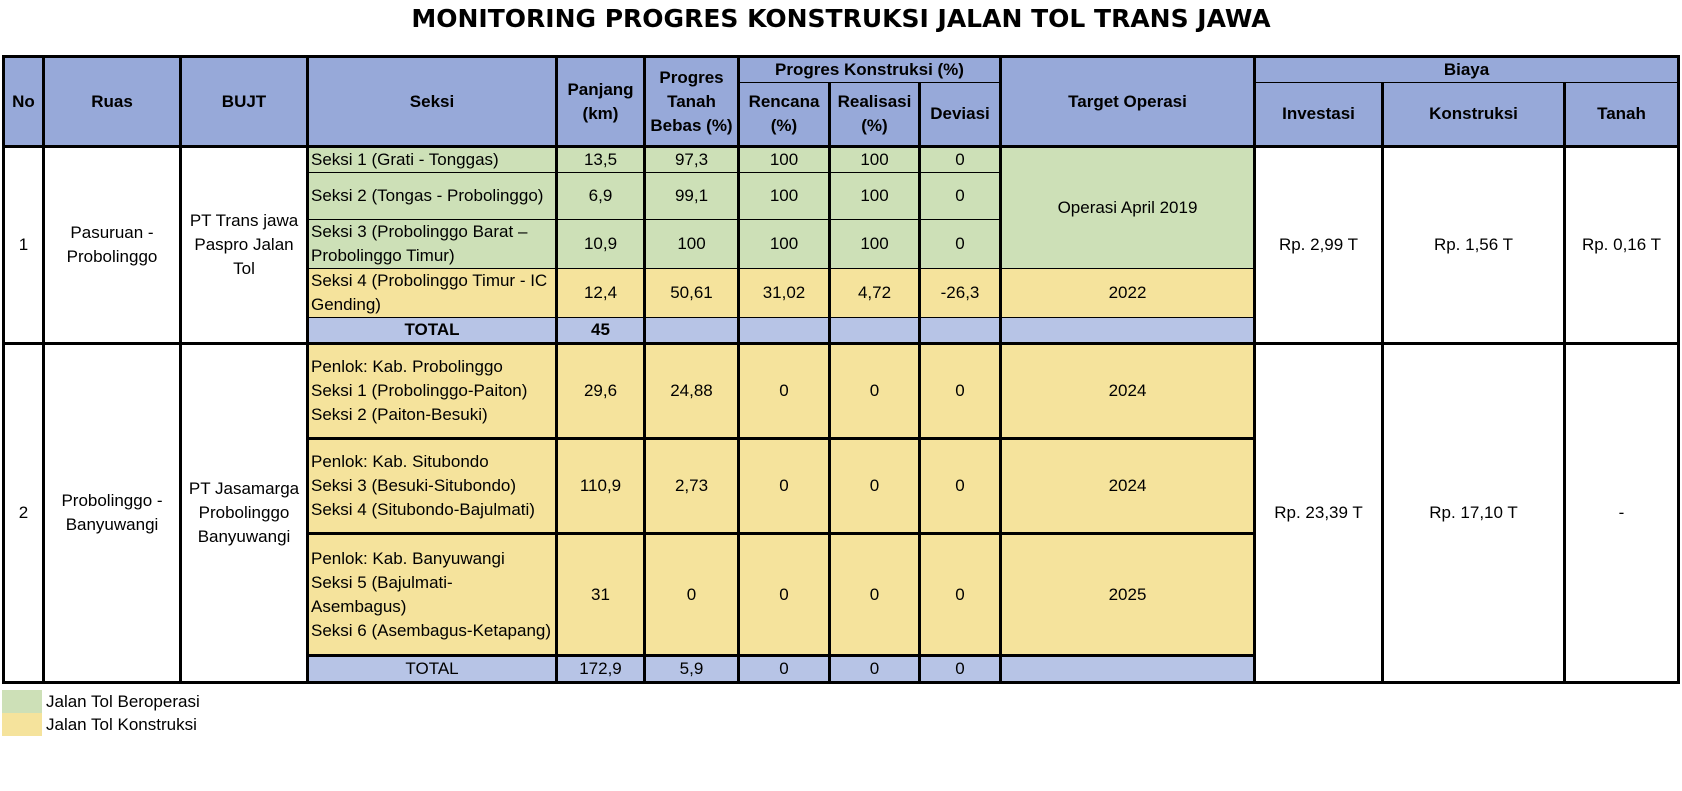  Describe the element at coordinates (784, 293) in the screenshot. I see `cell-rencana: 31,02` at that location.